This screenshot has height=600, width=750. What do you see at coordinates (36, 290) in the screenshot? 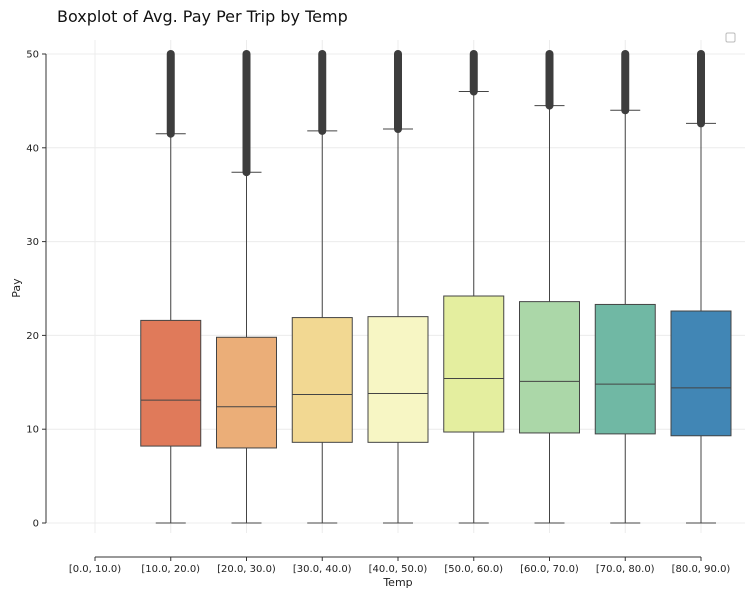
I see `y-ticks: 0 10 20 30 40 50` at bounding box center [36, 290].